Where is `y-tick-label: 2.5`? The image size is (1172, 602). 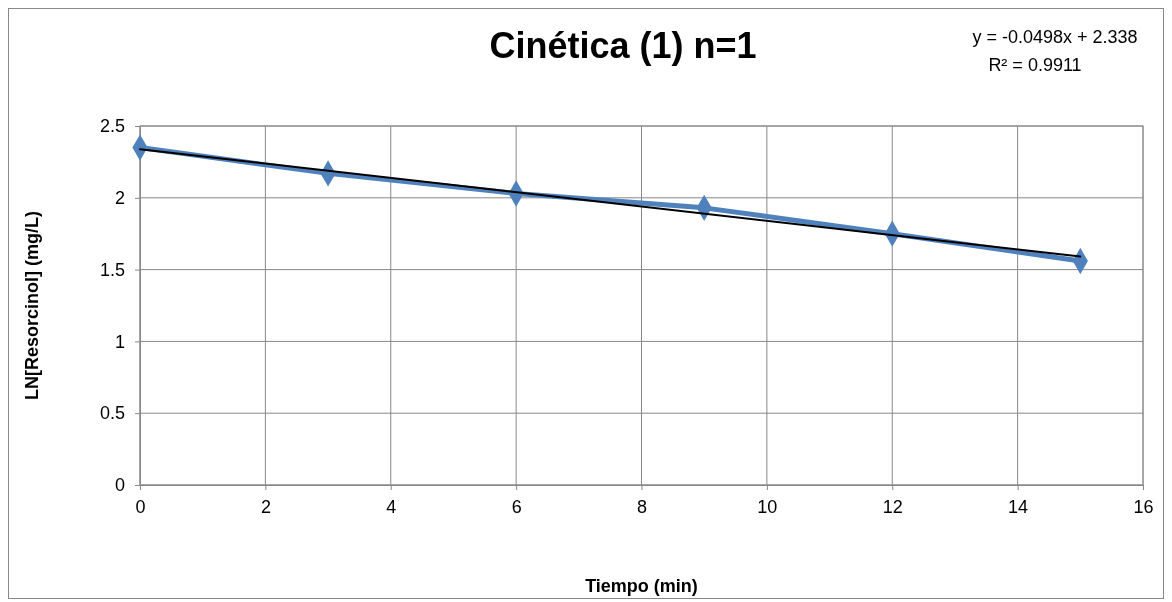 y-tick-label: 2.5 is located at coordinates (112, 126).